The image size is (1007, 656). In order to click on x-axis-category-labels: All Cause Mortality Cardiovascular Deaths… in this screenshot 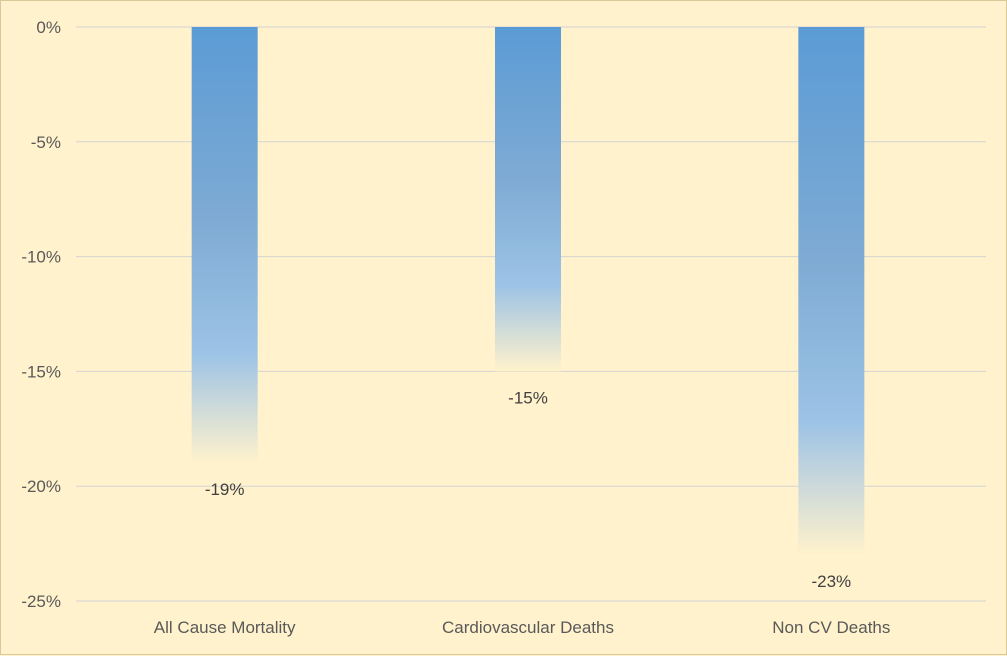, I will do `click(522, 627)`.